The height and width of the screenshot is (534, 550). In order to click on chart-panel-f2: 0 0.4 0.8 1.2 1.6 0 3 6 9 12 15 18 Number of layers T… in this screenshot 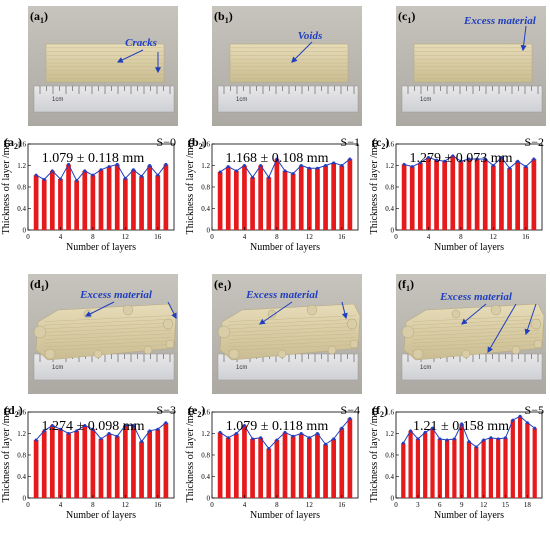, I will do `click(456, 462)`.